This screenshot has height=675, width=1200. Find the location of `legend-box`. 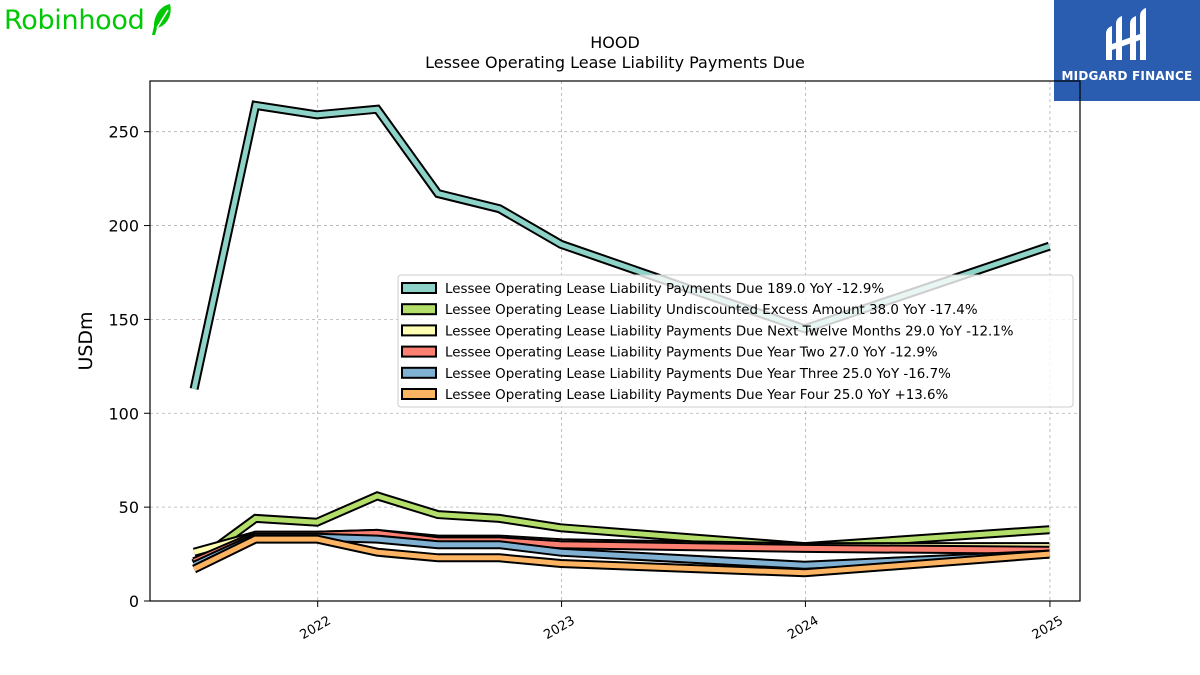

legend-box is located at coordinates (735, 341).